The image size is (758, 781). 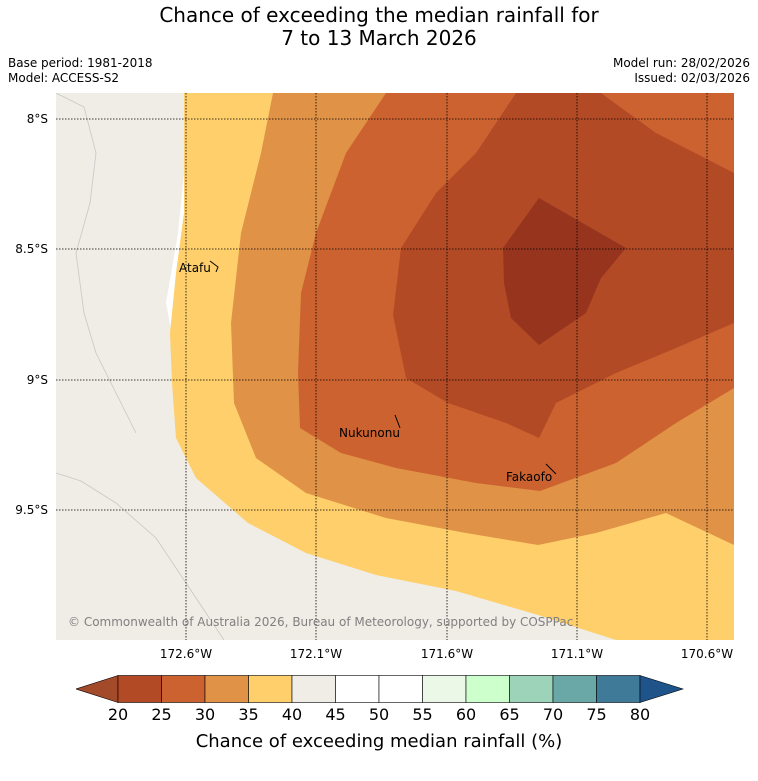 What do you see at coordinates (509, 714) in the screenshot?
I see `colorbar-tick-65: 65` at bounding box center [509, 714].